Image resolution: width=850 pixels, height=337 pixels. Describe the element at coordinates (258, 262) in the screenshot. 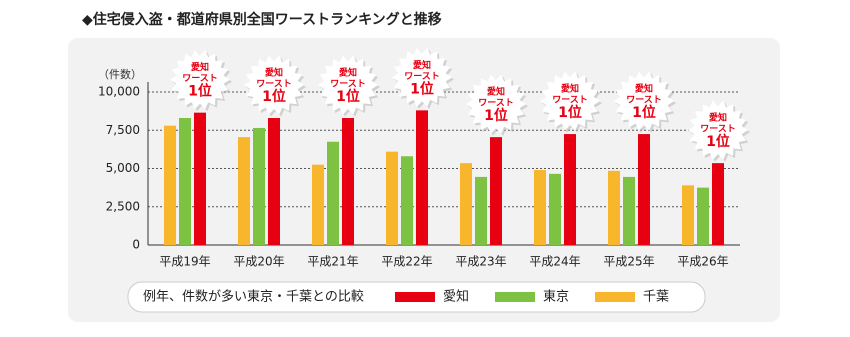

I see `x-tick-label: 平成20年` at that location.